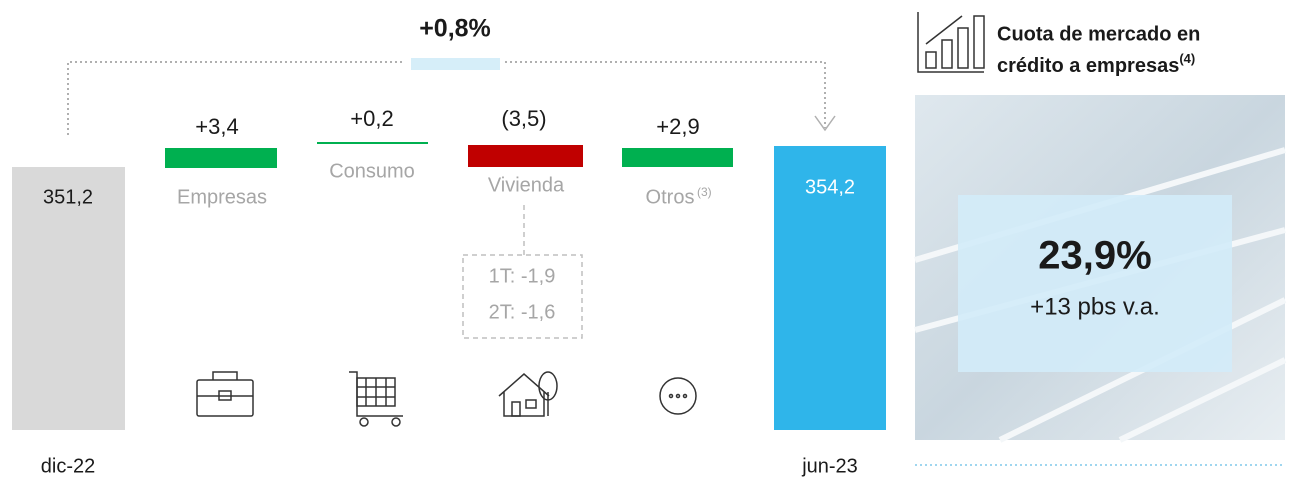  Describe the element at coordinates (830, 288) in the screenshot. I see `end-bar` at that location.